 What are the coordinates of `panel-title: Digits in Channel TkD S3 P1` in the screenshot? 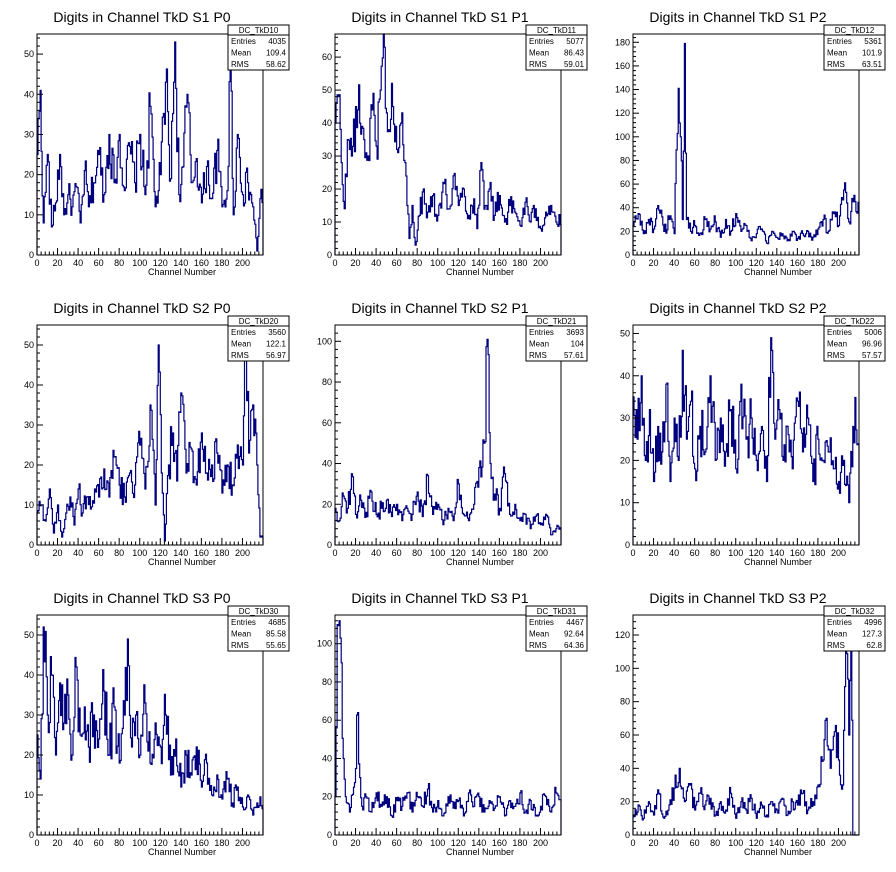 It's located at (439, 598).